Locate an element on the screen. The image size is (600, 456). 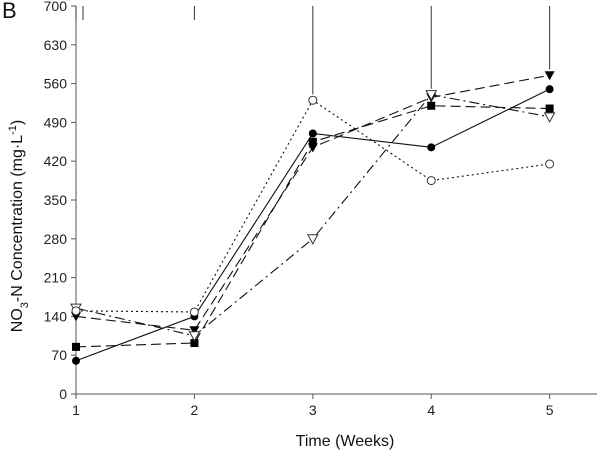
y-tick-label: 630 is located at coordinates (56, 45).